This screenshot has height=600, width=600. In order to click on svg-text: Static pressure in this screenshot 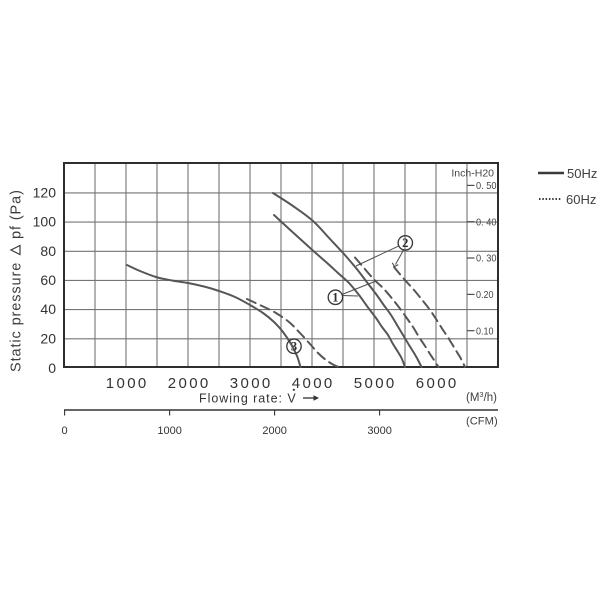, I will do `click(17, 317)`.